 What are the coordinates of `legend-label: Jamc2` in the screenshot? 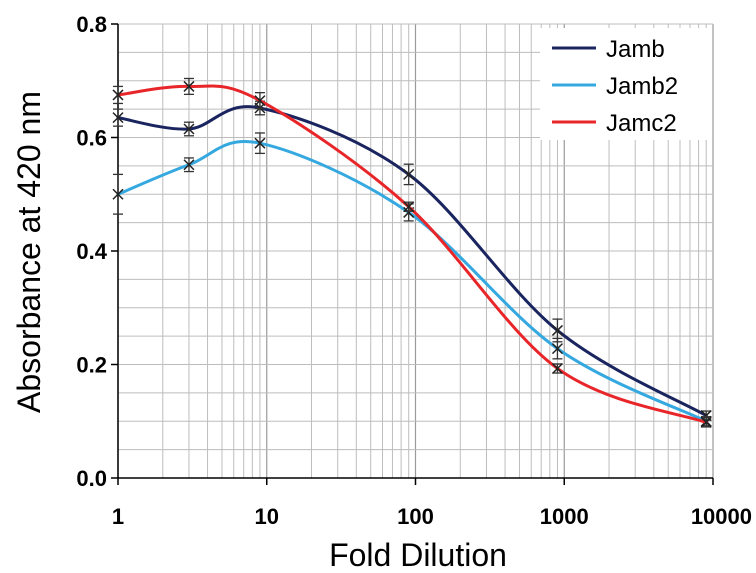 It's located at (641, 123).